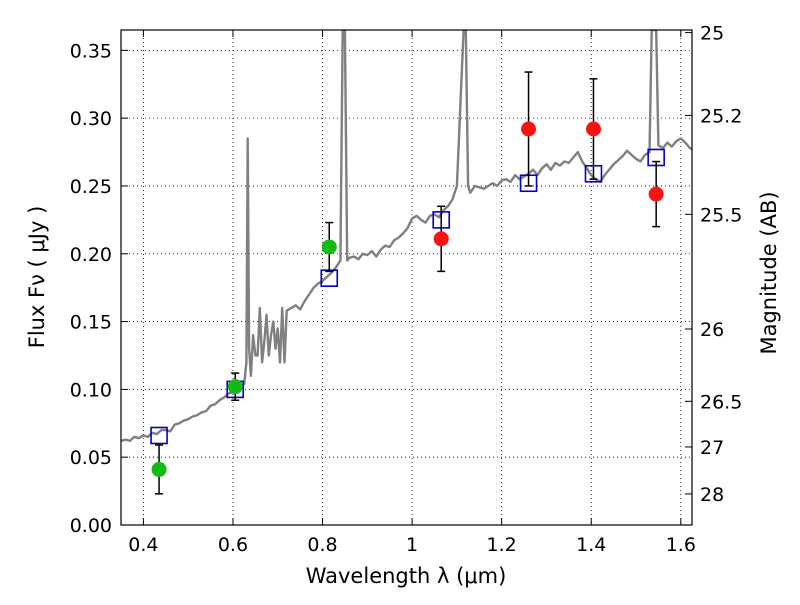 This screenshot has width=800, height=605. I want to click on x-tick-label: 0.6, so click(233, 545).